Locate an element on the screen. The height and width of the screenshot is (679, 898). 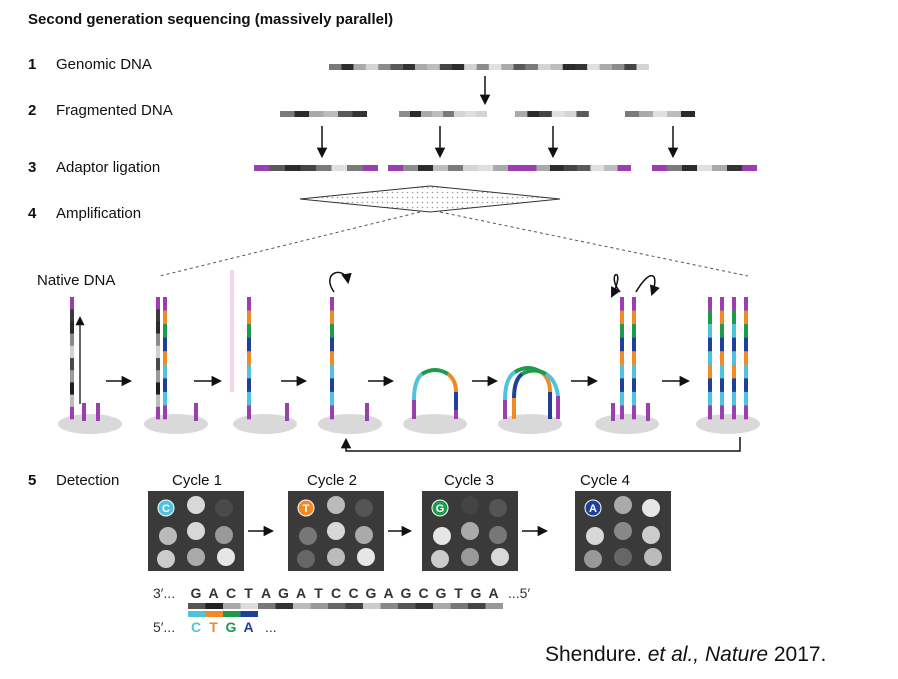
flow-cell is located at coordinates (430, 199).